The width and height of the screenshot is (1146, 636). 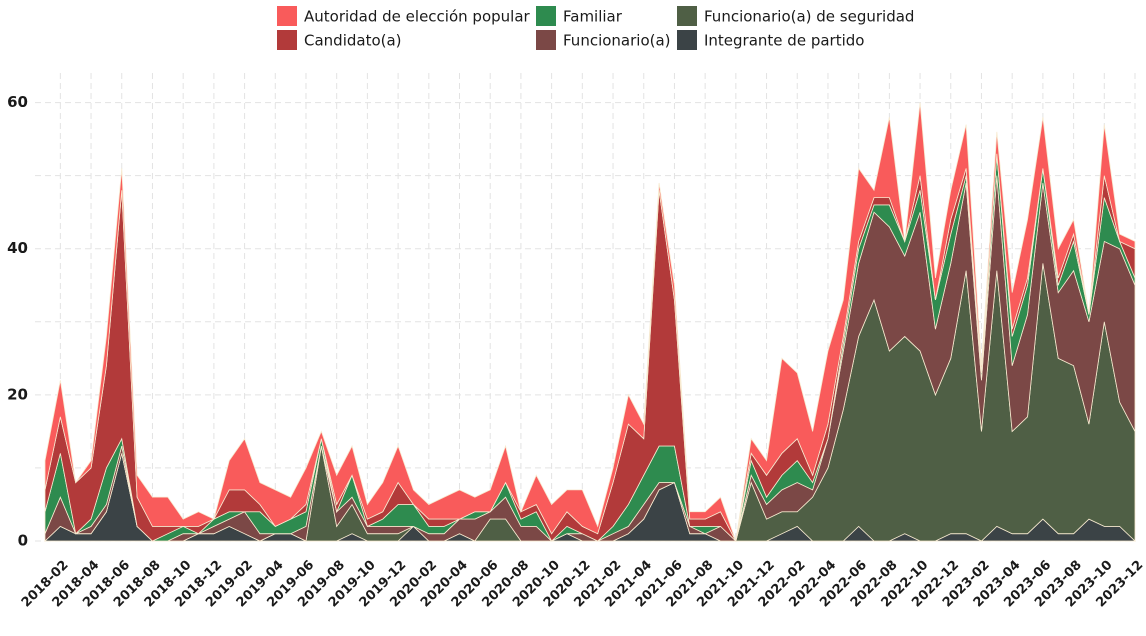 I want to click on y-tick-label: 0, so click(x=23, y=541).